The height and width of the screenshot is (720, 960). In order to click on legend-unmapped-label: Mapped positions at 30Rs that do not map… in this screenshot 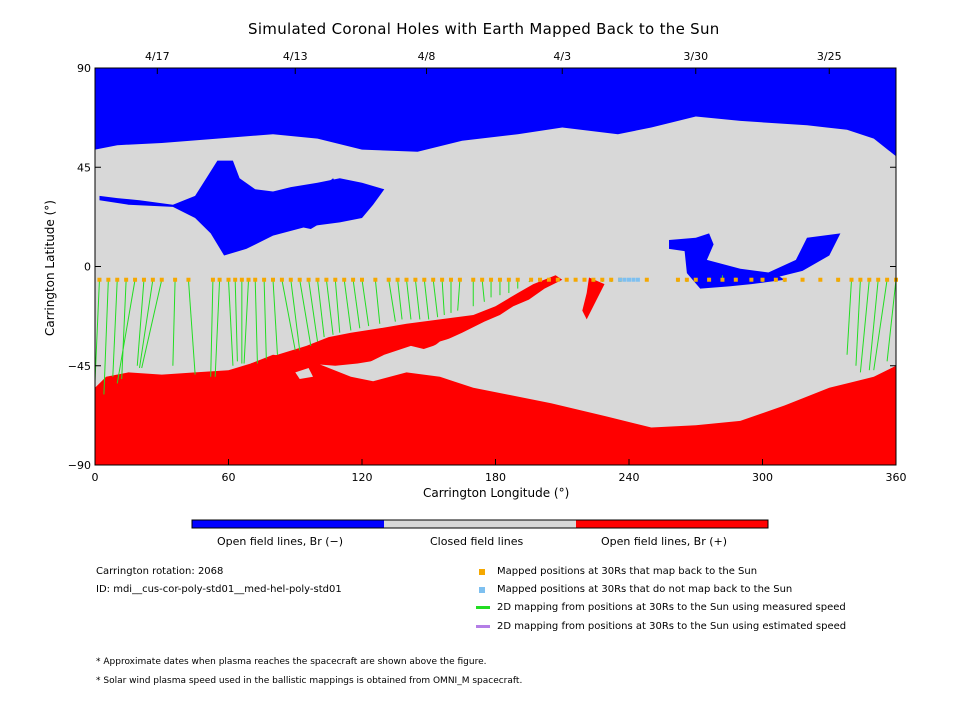, I will do `click(645, 589)`.